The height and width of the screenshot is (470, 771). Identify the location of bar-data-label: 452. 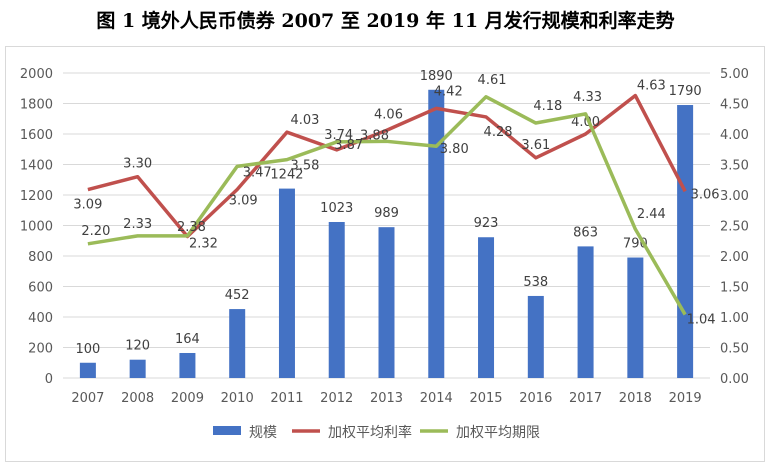
(237, 295).